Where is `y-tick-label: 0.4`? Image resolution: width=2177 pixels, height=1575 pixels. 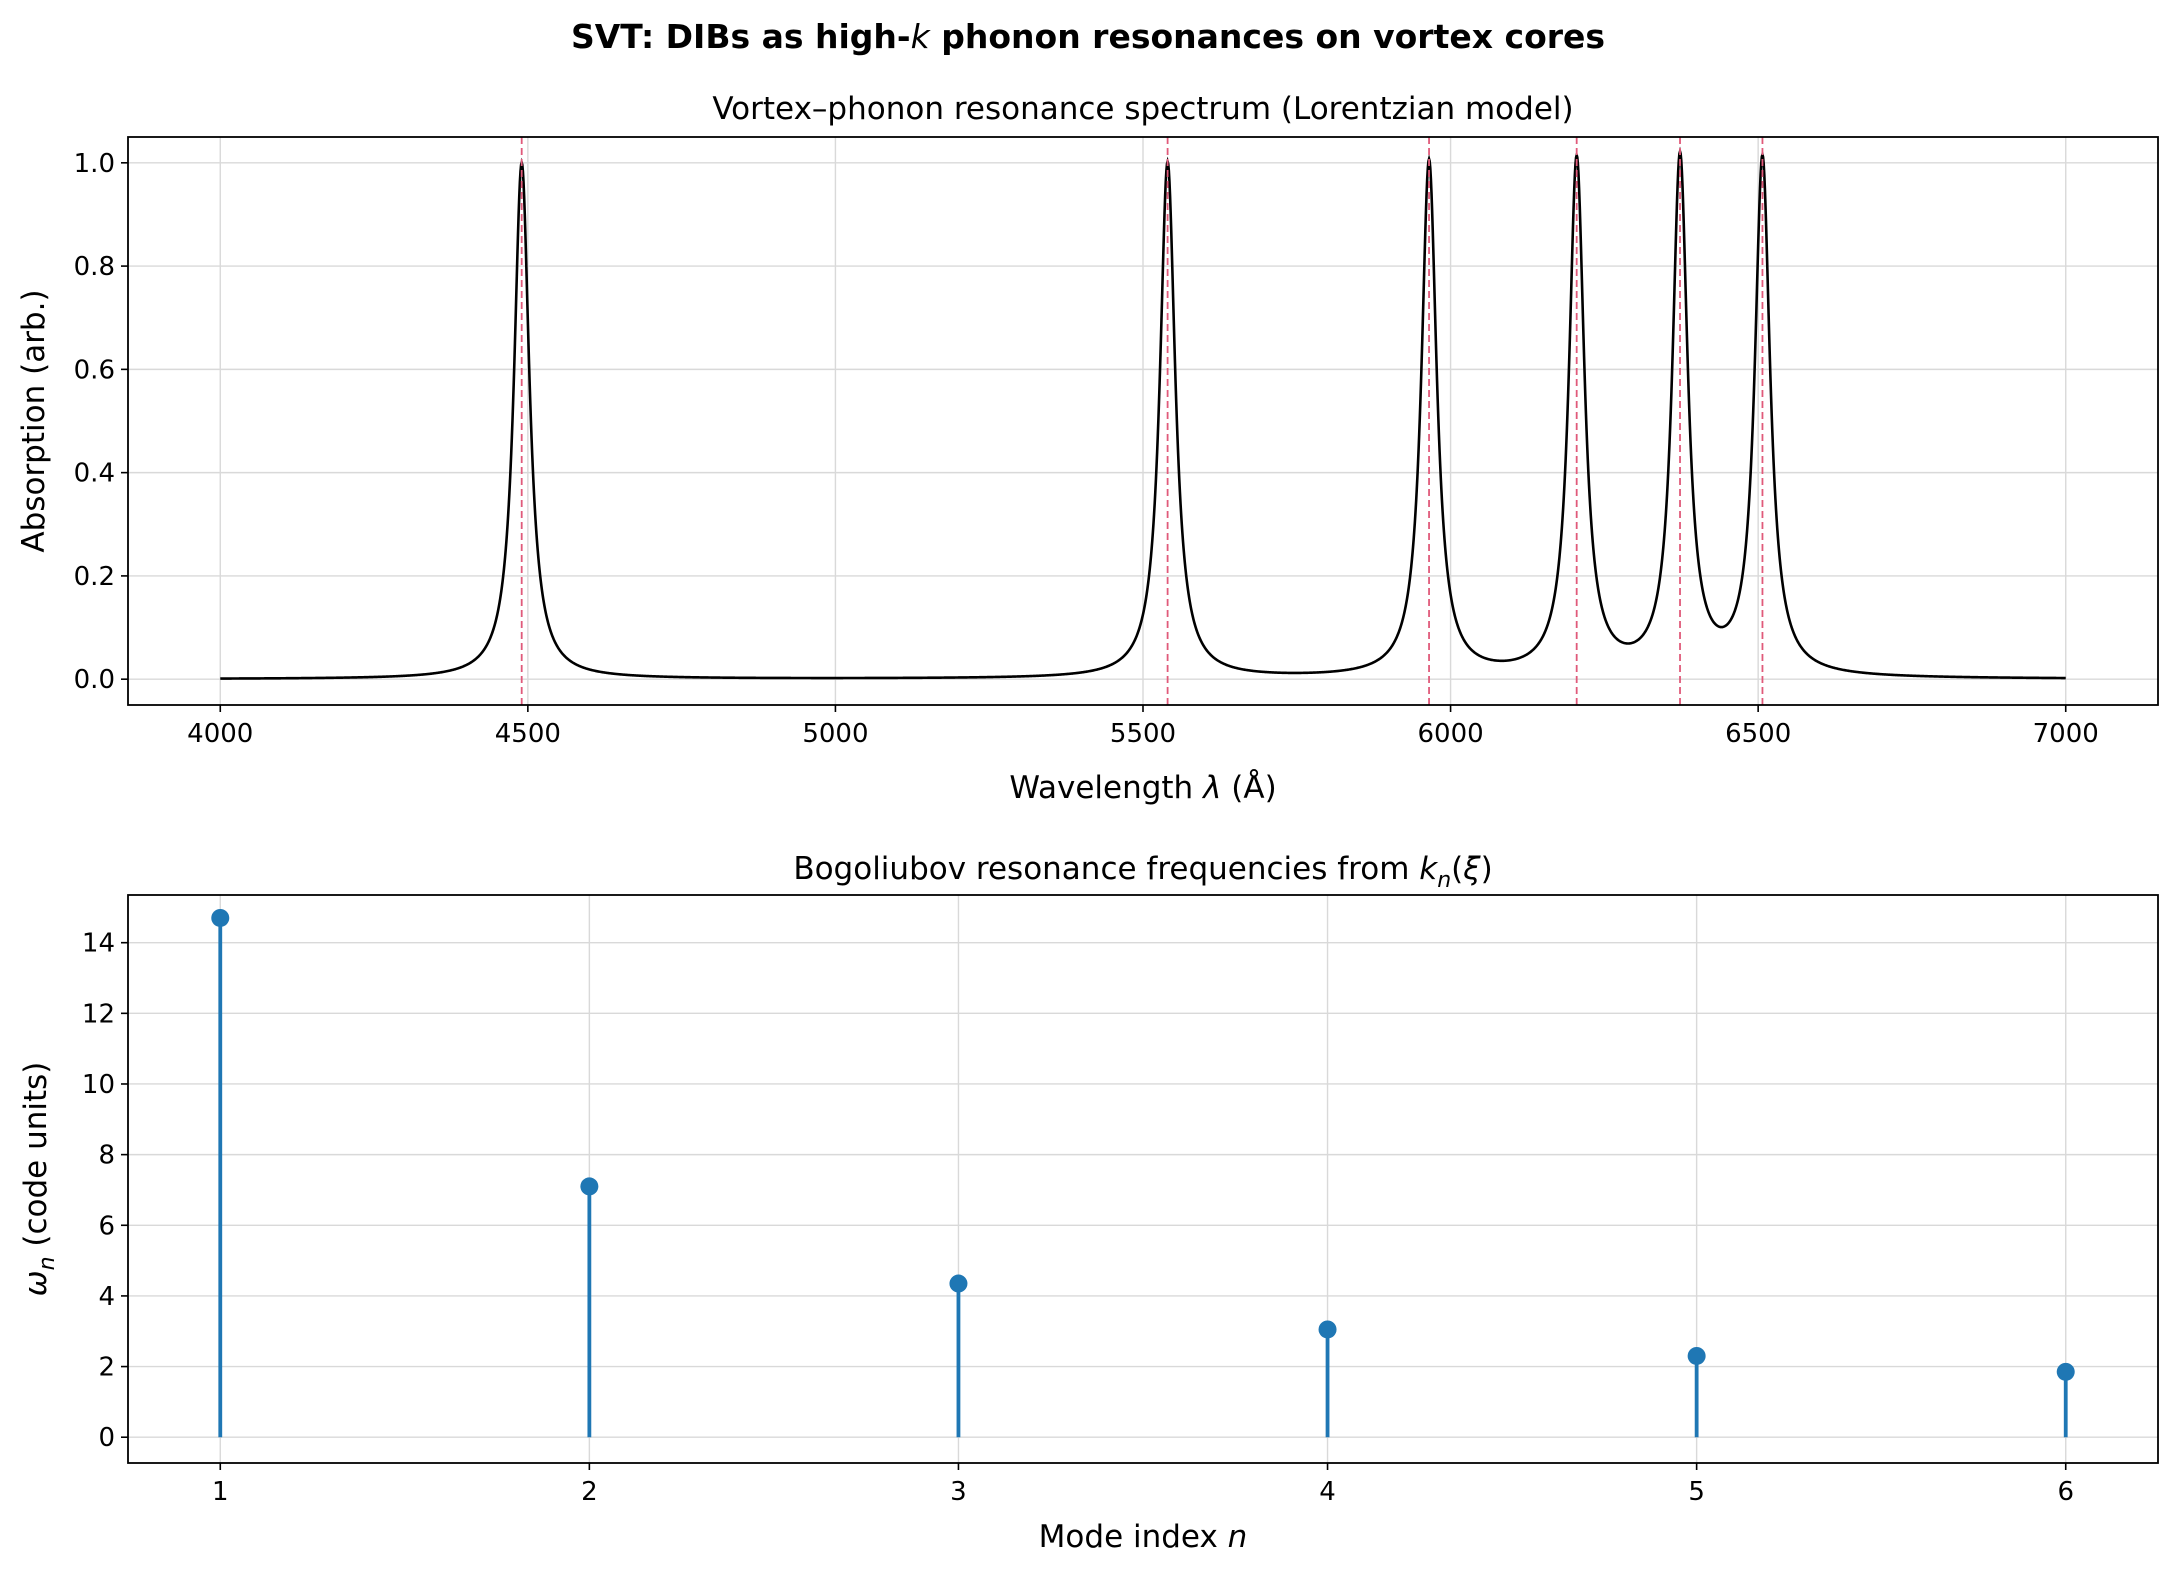
y-tick-label: 0.4 is located at coordinates (94, 474).